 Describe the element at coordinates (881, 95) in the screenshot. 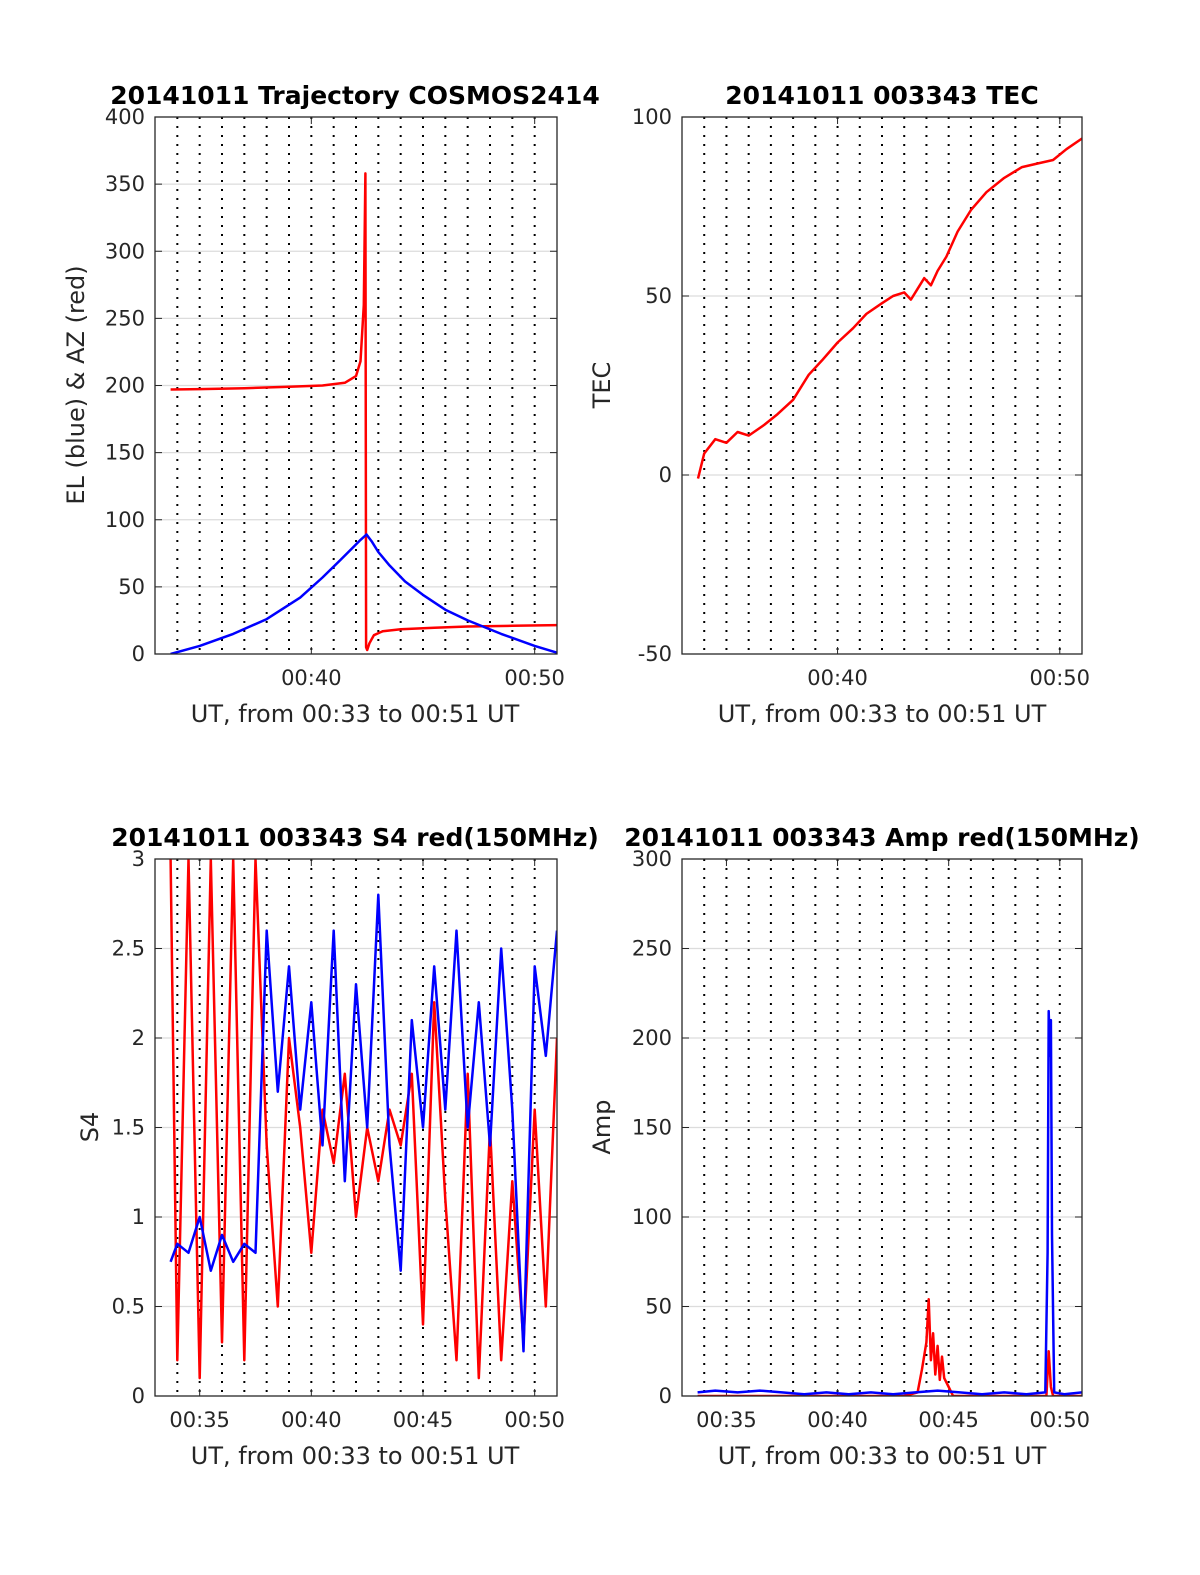

I see `chart-title: 20141011 003343 TEC` at that location.